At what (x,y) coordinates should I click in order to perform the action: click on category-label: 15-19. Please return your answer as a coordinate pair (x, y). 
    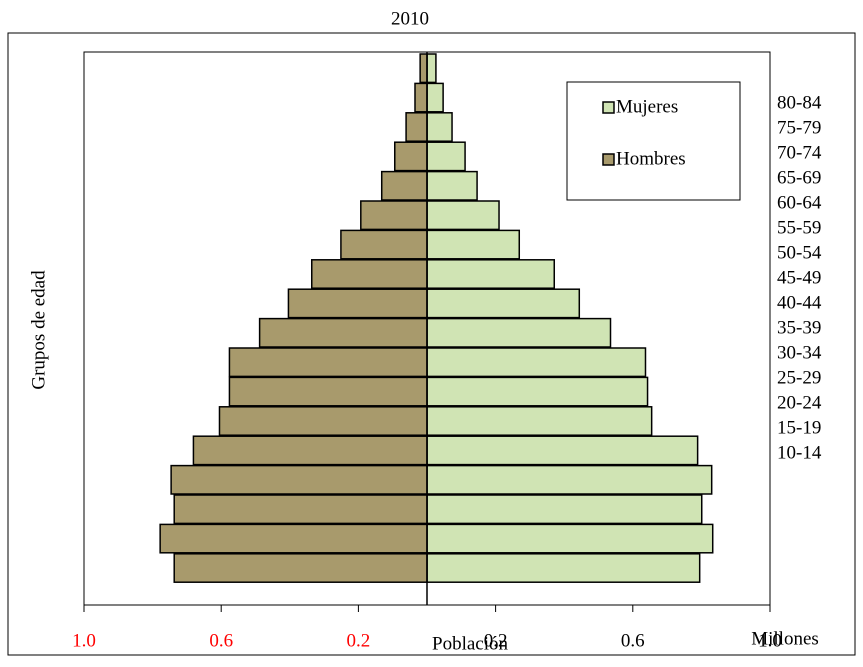
    Looking at the image, I should click on (799, 427).